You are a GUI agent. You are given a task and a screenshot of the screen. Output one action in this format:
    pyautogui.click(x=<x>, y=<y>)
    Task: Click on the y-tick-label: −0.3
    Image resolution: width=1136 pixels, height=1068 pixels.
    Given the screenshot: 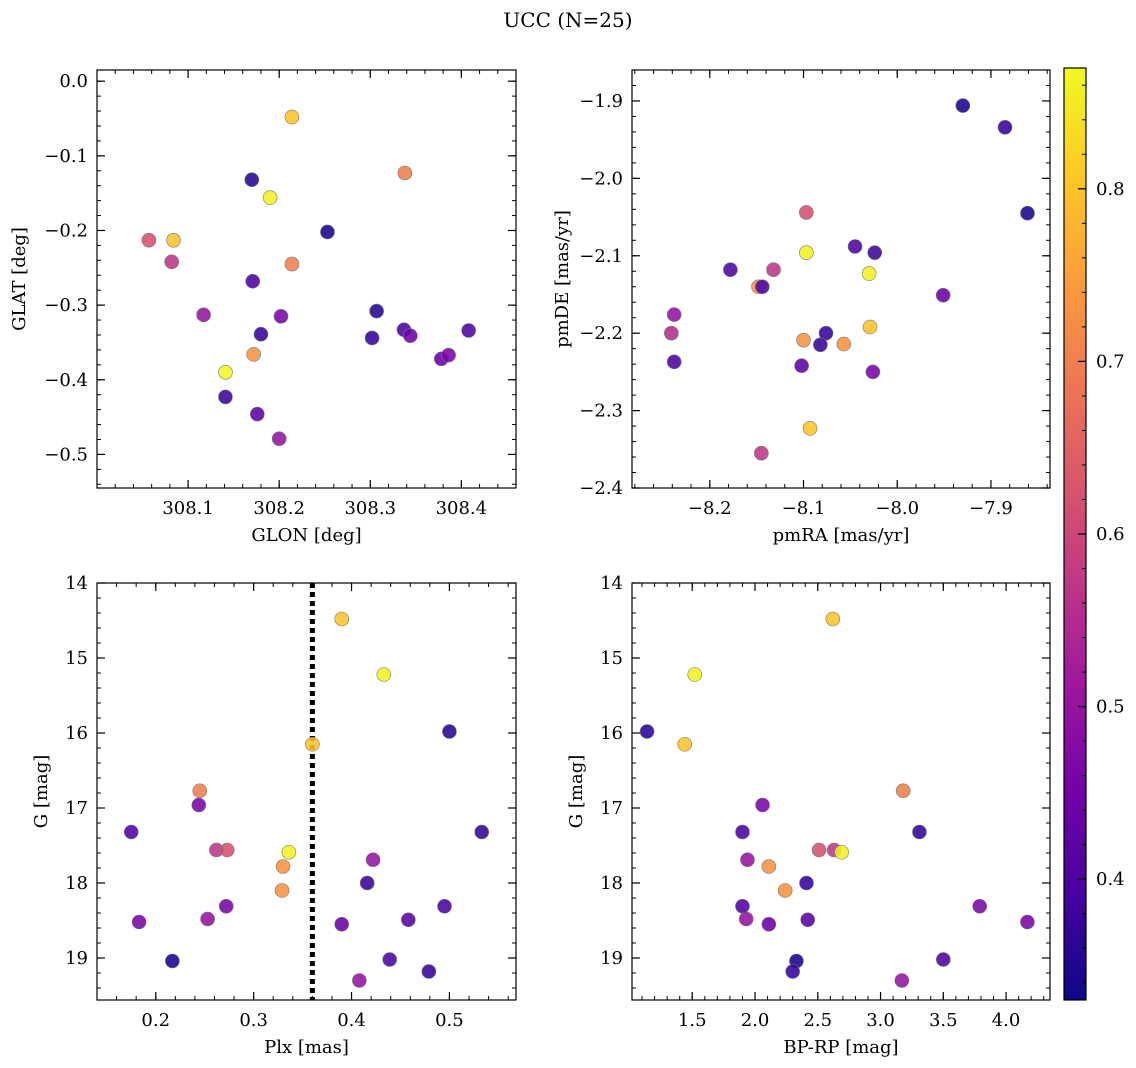 What is the action you would take?
    pyautogui.click(x=66, y=305)
    